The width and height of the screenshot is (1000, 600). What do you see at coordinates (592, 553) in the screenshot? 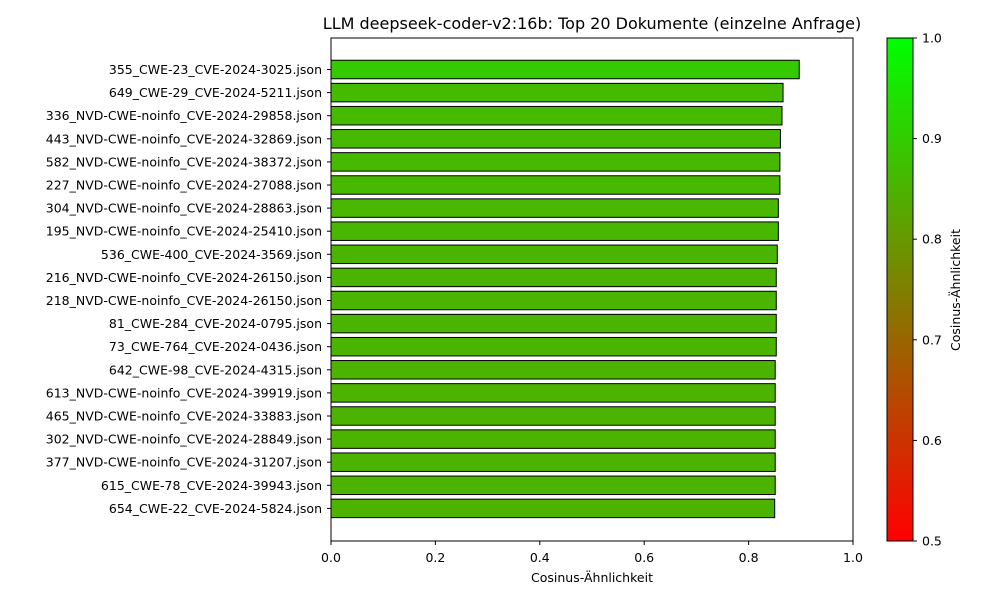
I see `x-axis: 0.0 0.2 0.4 0.6 0.8 1.0` at bounding box center [592, 553].